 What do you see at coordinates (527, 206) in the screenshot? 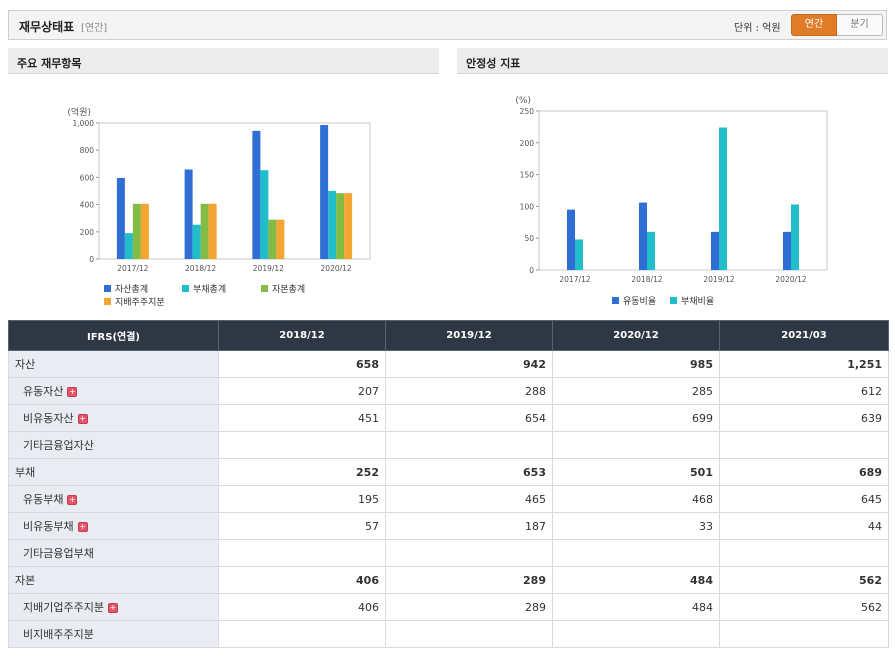
I see `y-tick-label: 100` at bounding box center [527, 206].